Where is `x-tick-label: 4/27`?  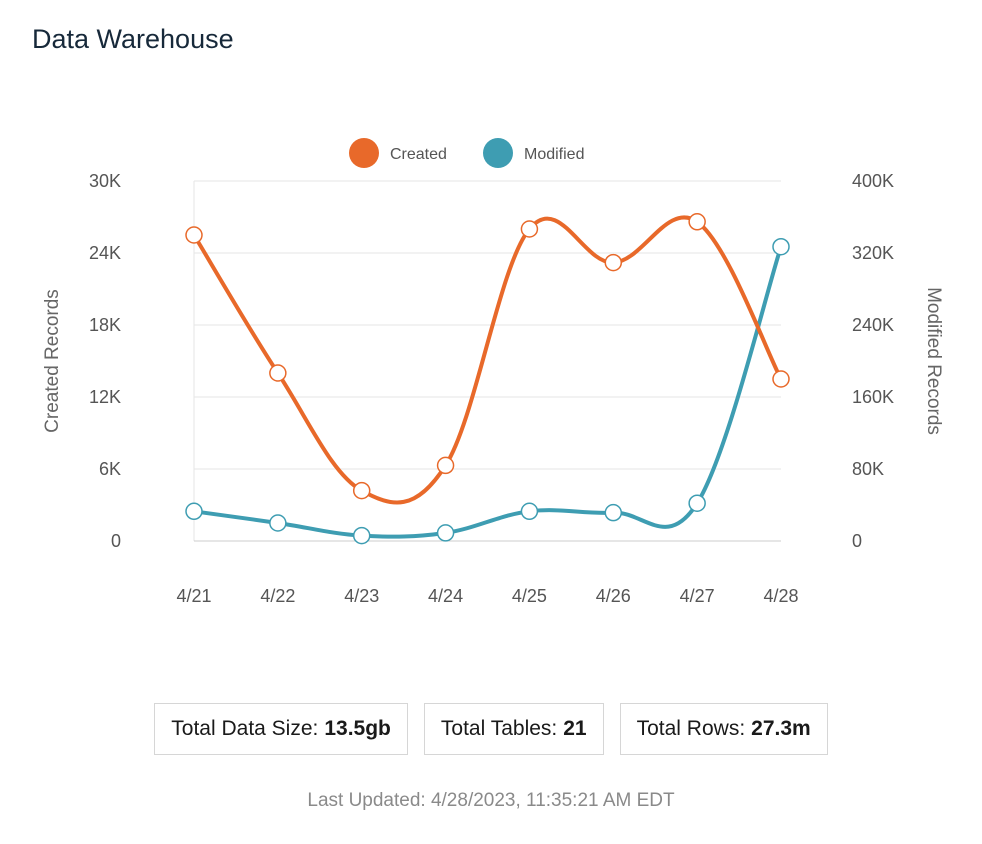
x-tick-label: 4/27 is located at coordinates (697, 596).